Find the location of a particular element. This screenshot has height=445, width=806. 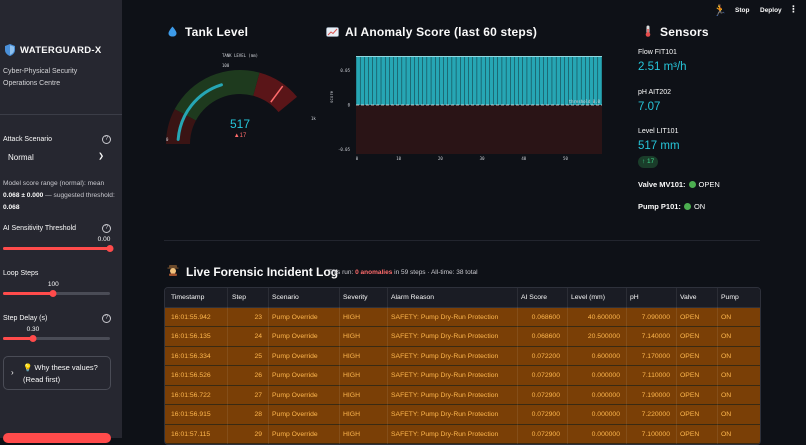

col-severity: Severity is located at coordinates (355, 297).